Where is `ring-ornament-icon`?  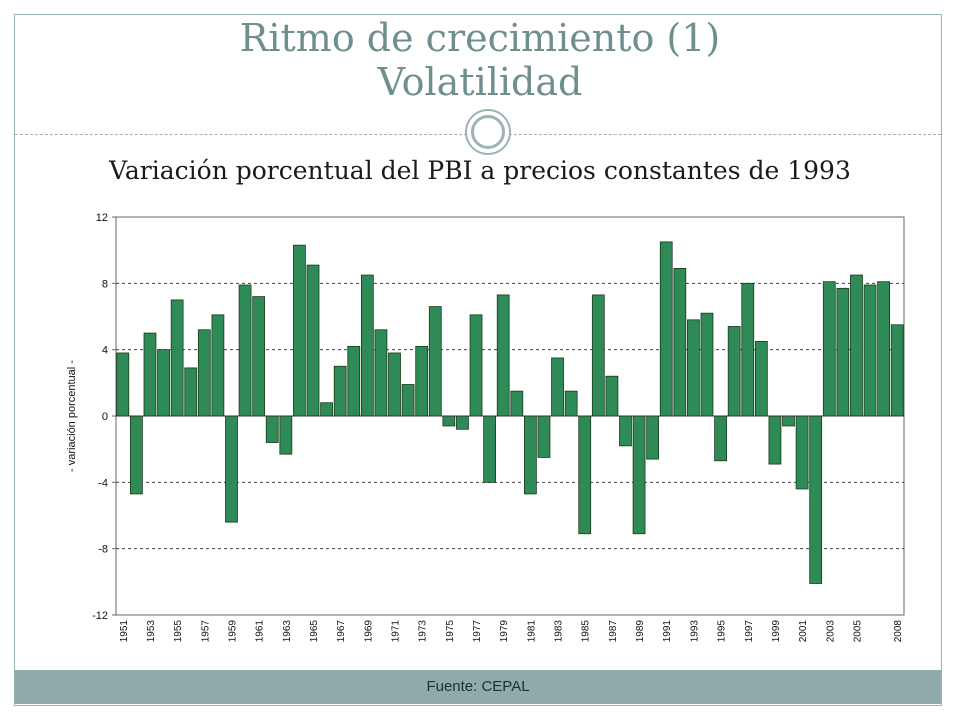 ring-ornament-icon is located at coordinates (488, 132).